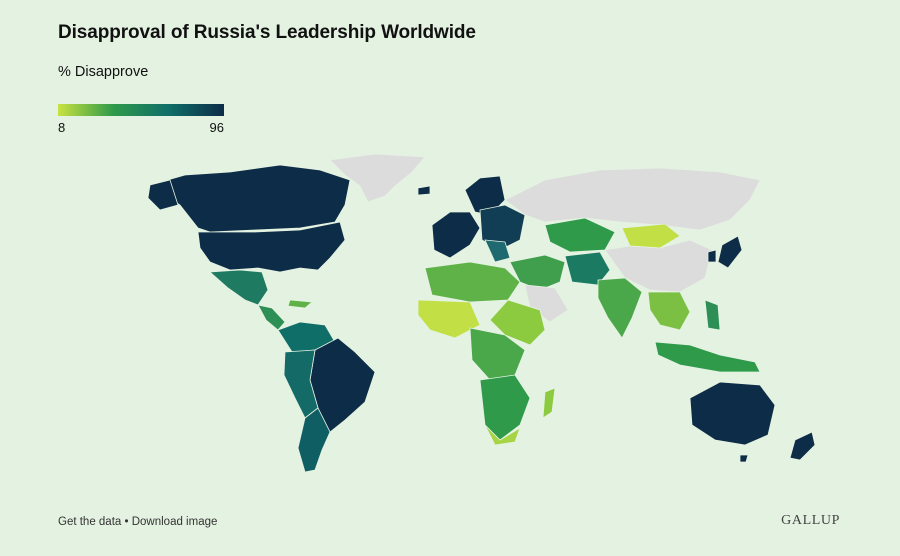  Describe the element at coordinates (810, 520) in the screenshot. I see `gallup-logo: GALLUP` at that location.